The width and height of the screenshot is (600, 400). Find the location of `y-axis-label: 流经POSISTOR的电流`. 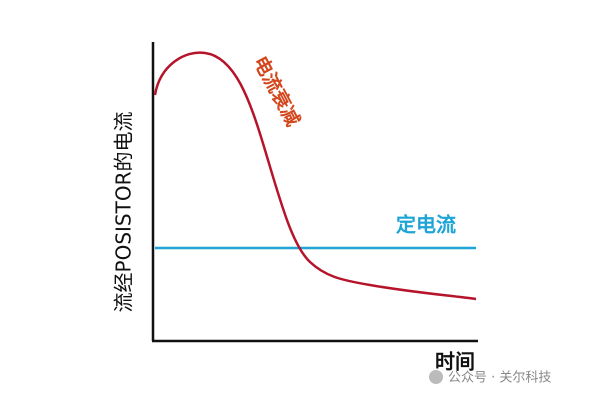

y-axis-label: 流经POSISTOR的电流 is located at coordinates (124, 212).